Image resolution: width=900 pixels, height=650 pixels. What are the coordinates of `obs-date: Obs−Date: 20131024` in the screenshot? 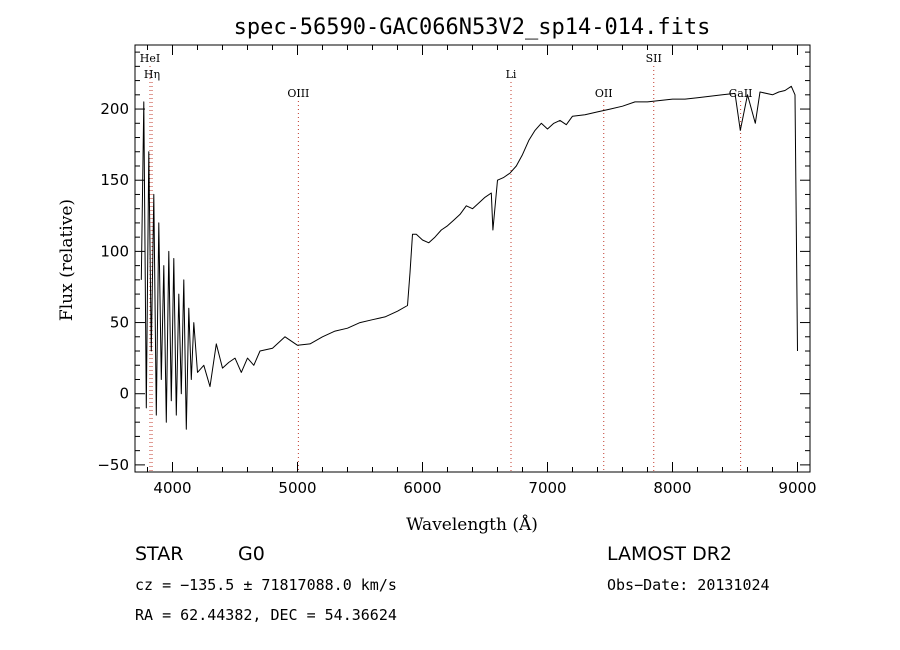 It's located at (688, 585).